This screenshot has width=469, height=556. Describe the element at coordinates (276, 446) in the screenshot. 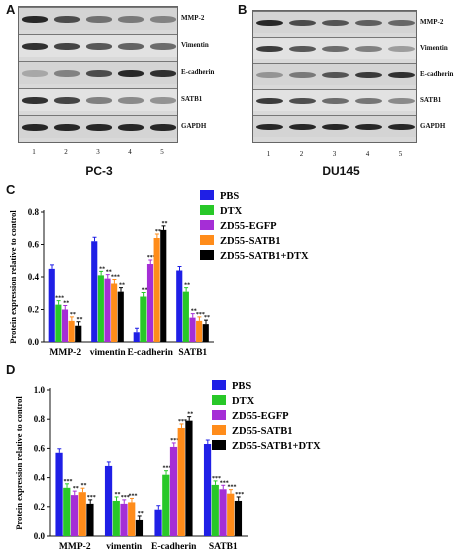

I see `legend-label: ZD55-SATB1+DTX` at that location.